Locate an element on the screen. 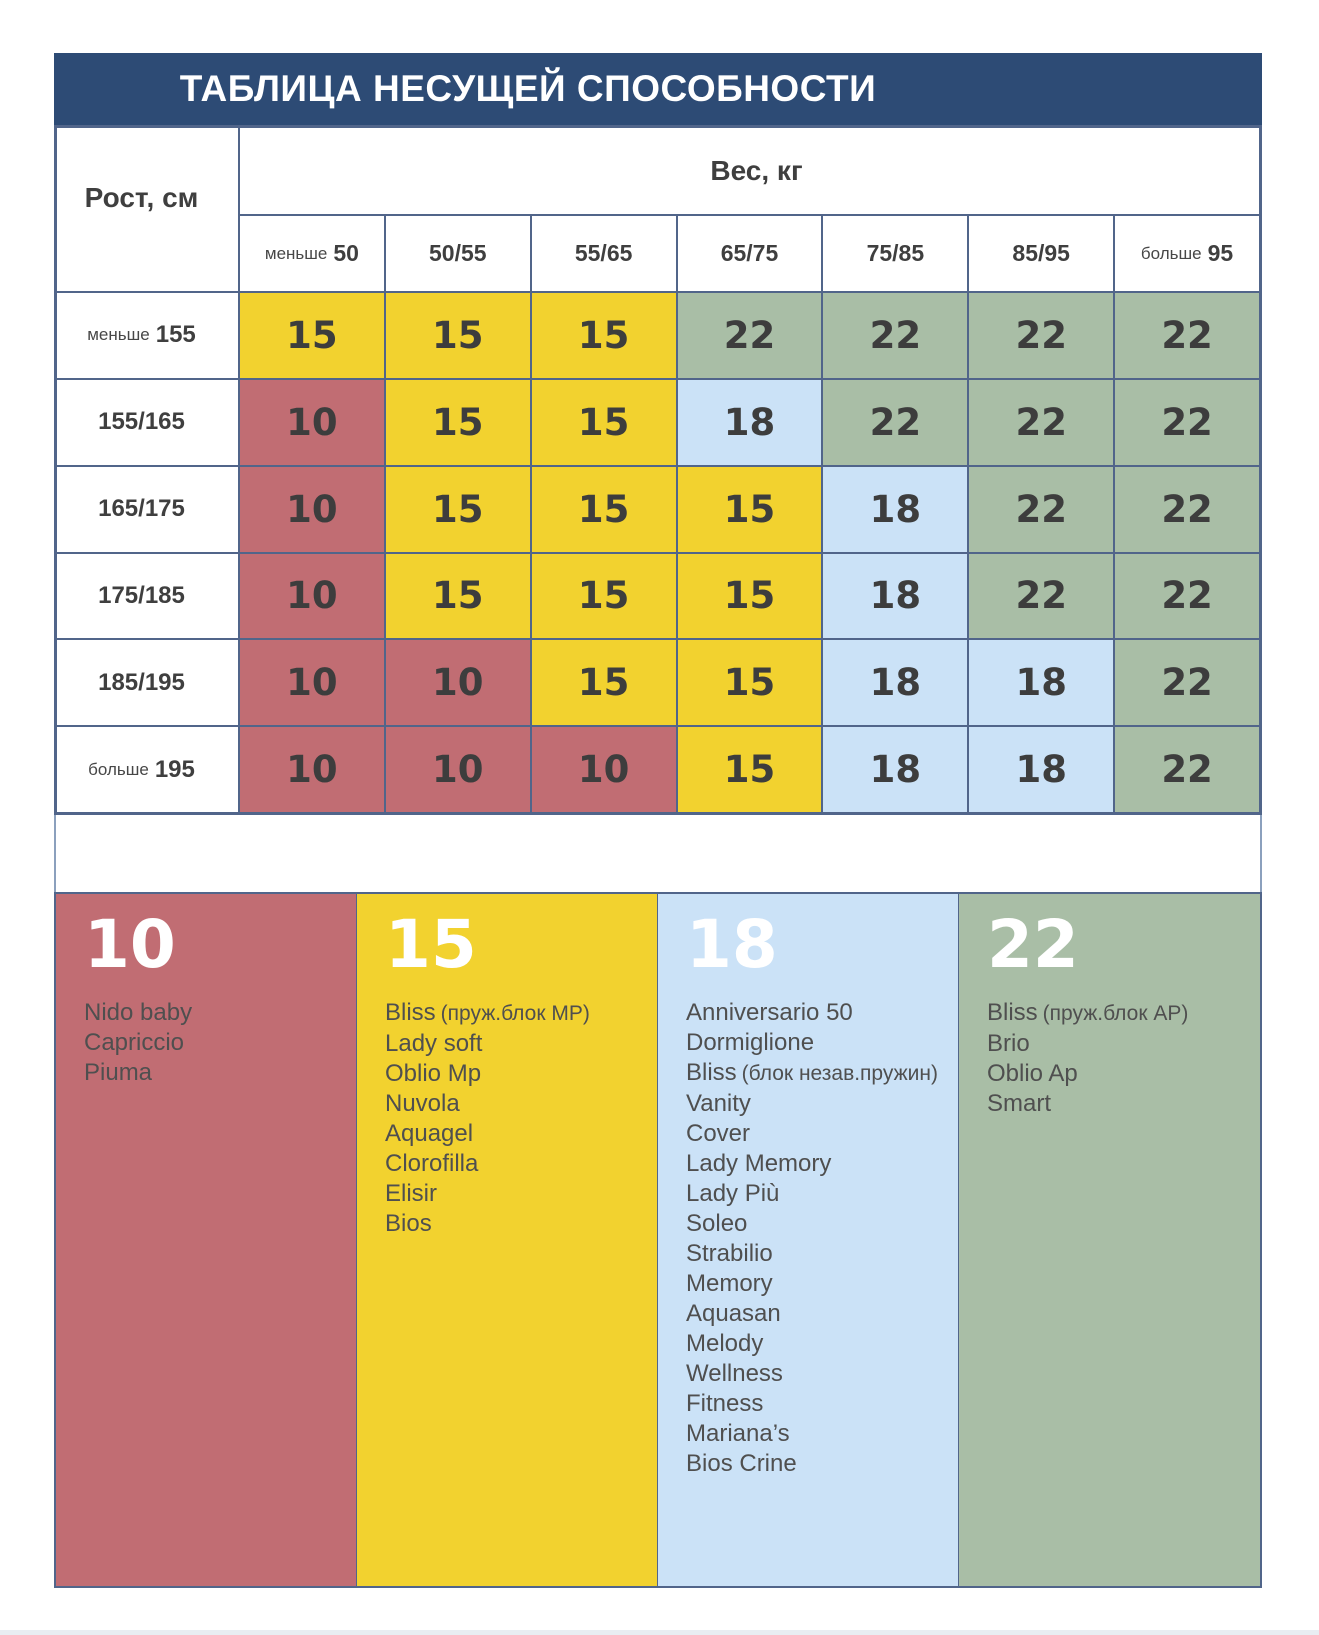  product-item: Mariana’s is located at coordinates (738, 1433).